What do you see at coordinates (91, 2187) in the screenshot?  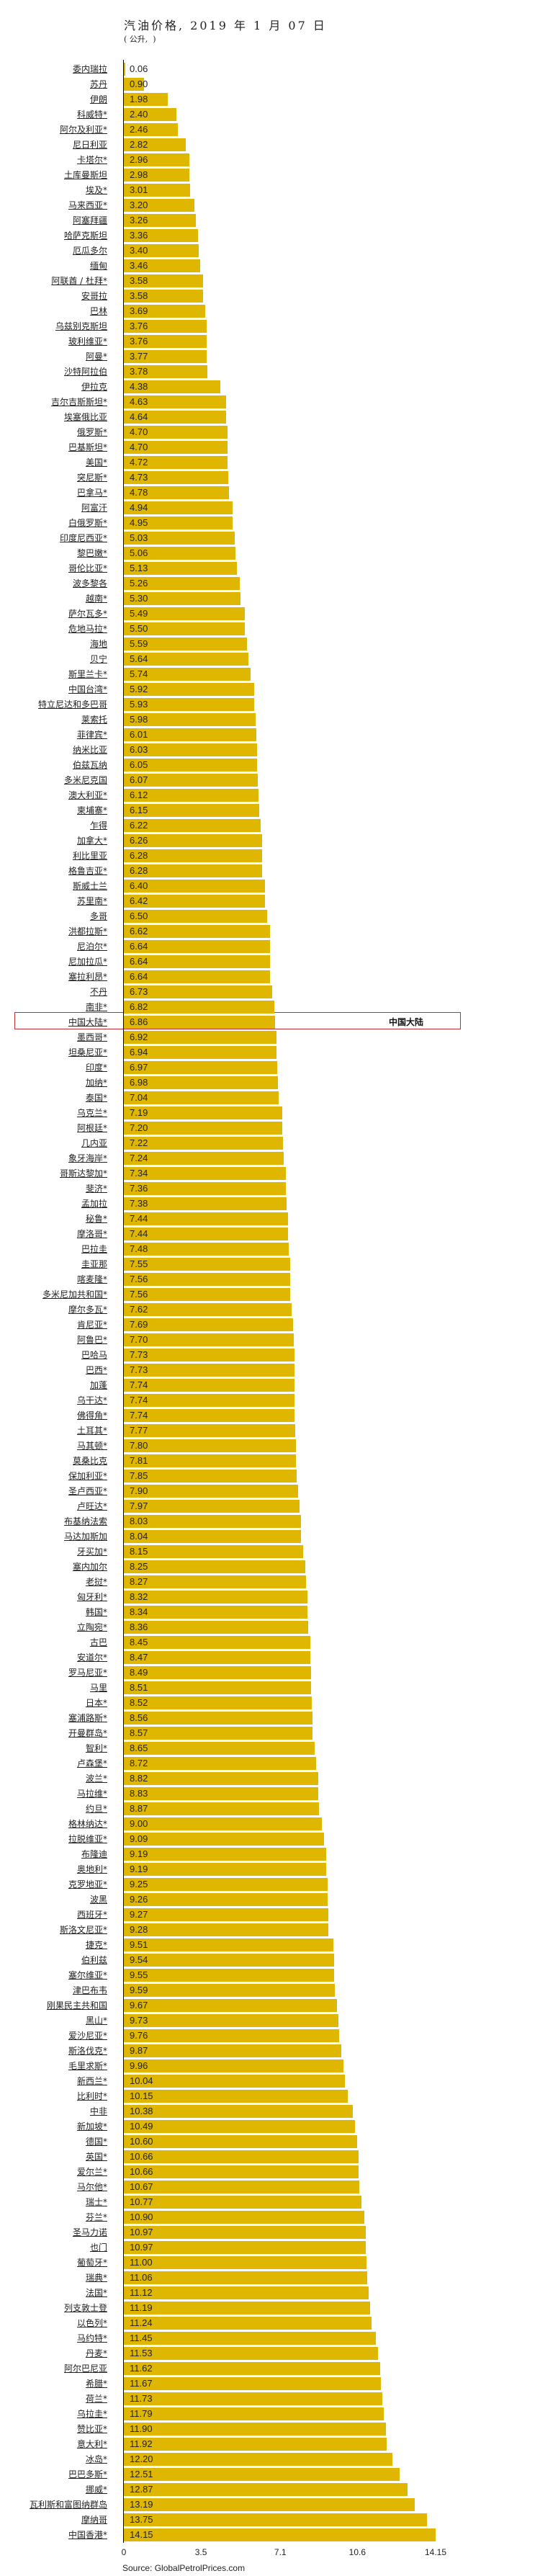 I see `category-label: 马尔他*` at bounding box center [91, 2187].